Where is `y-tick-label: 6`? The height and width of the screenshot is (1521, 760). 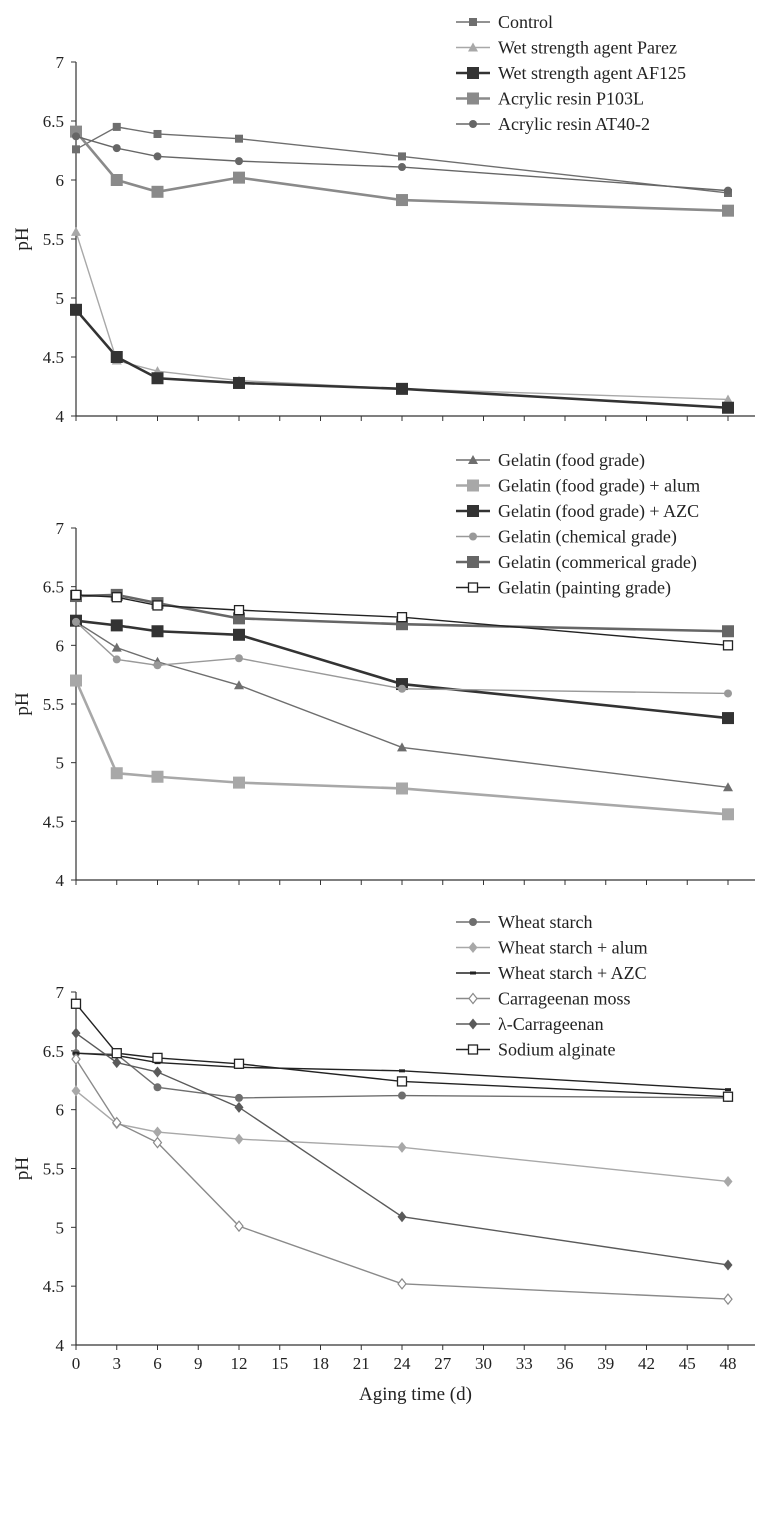 y-tick-label: 6 is located at coordinates (60, 180).